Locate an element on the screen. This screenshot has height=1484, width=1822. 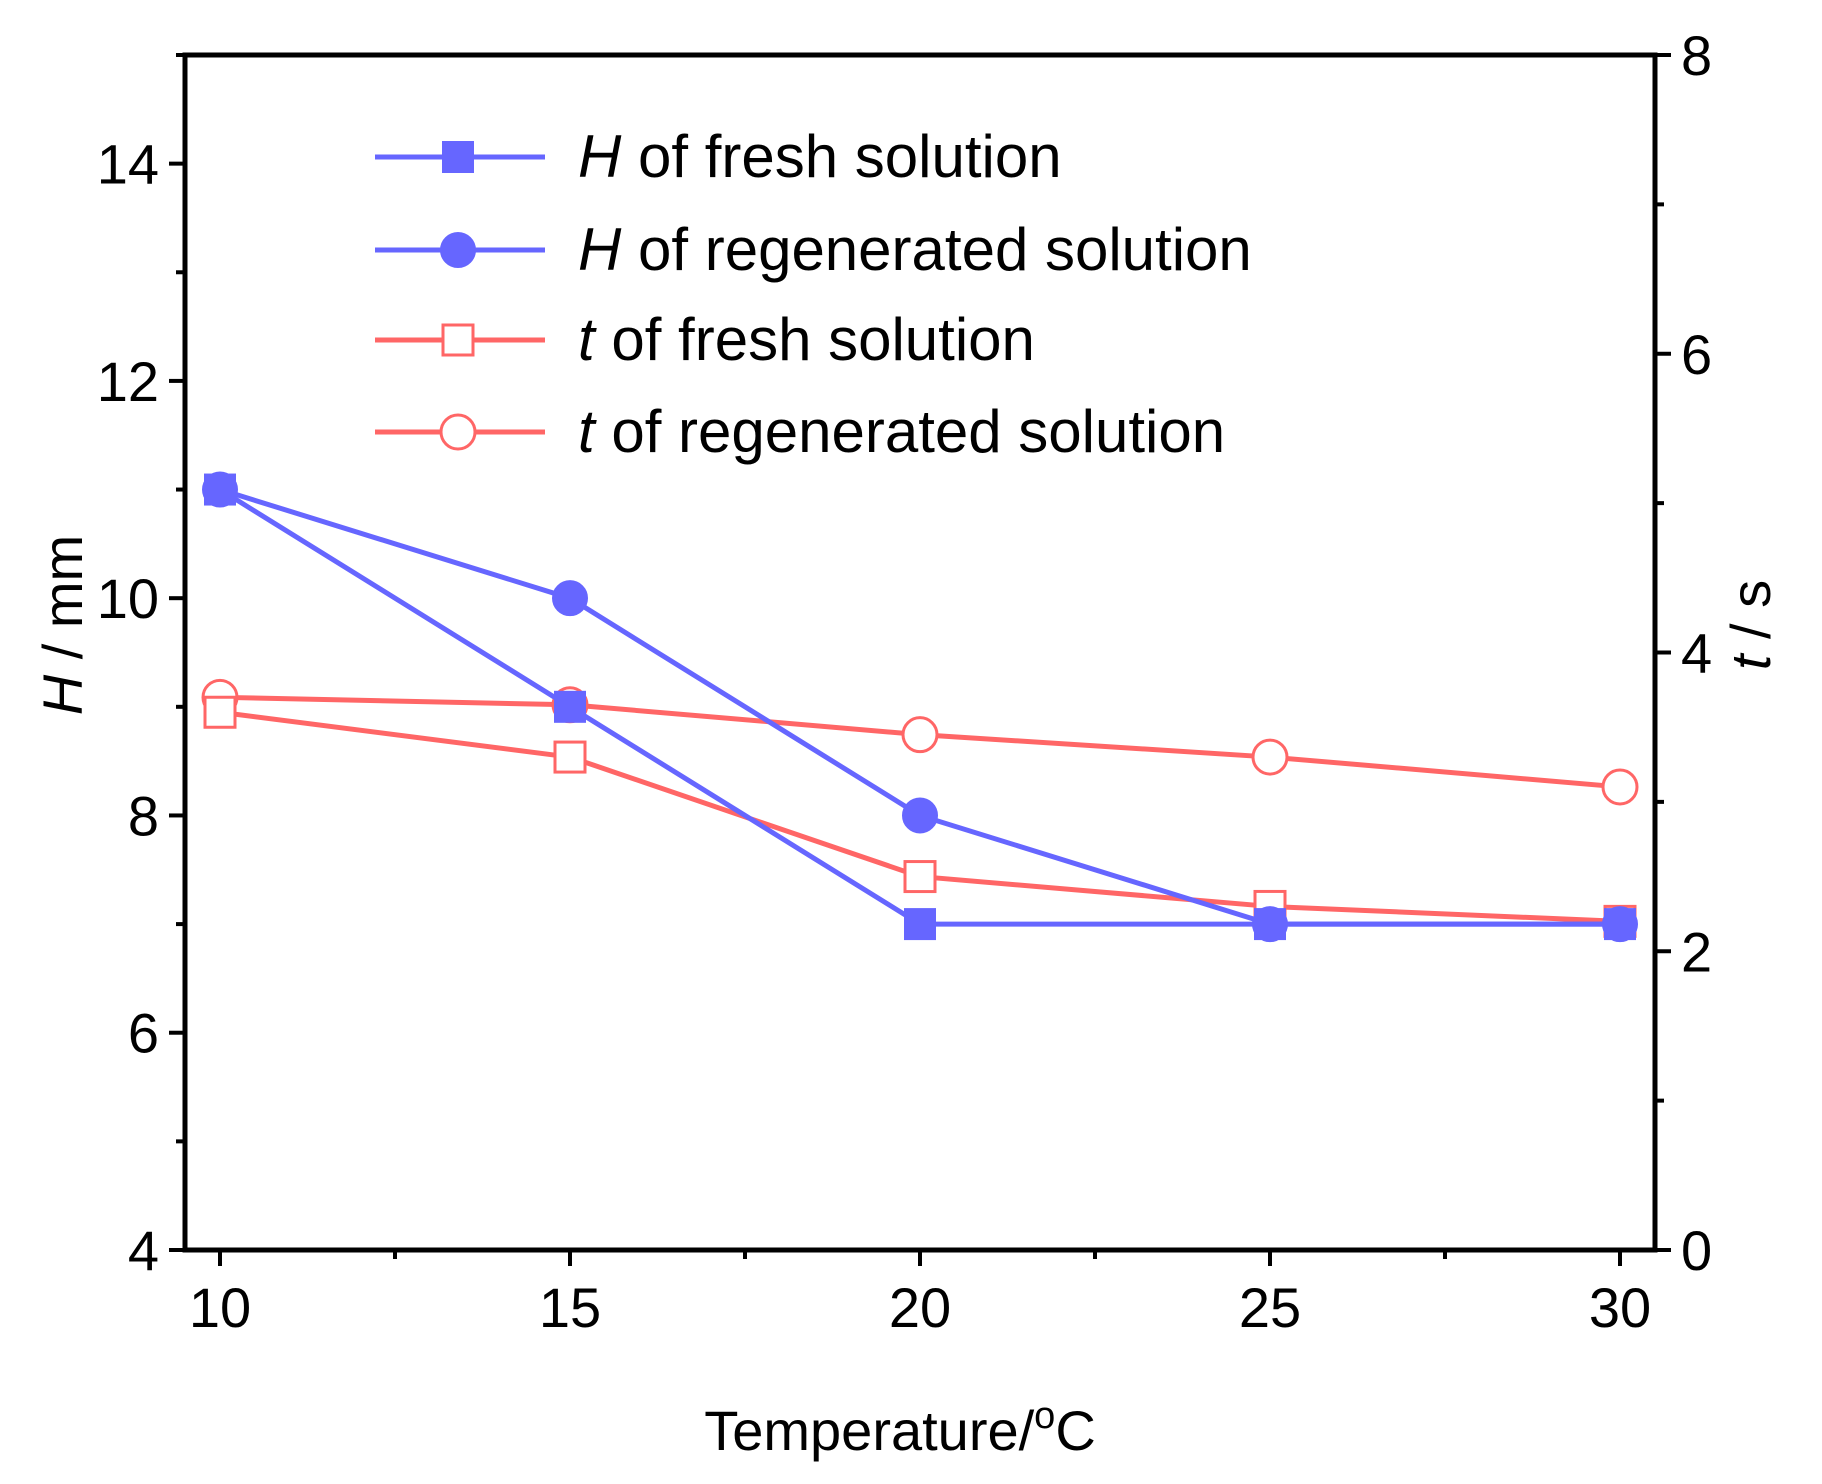
x-axis-label: Temperature/oC is located at coordinates (900, 1428).